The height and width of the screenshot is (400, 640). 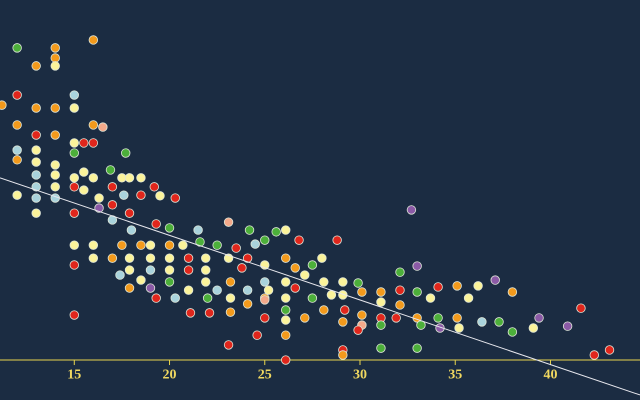 I want to click on x-tick-label: 40, so click(x=550, y=374).